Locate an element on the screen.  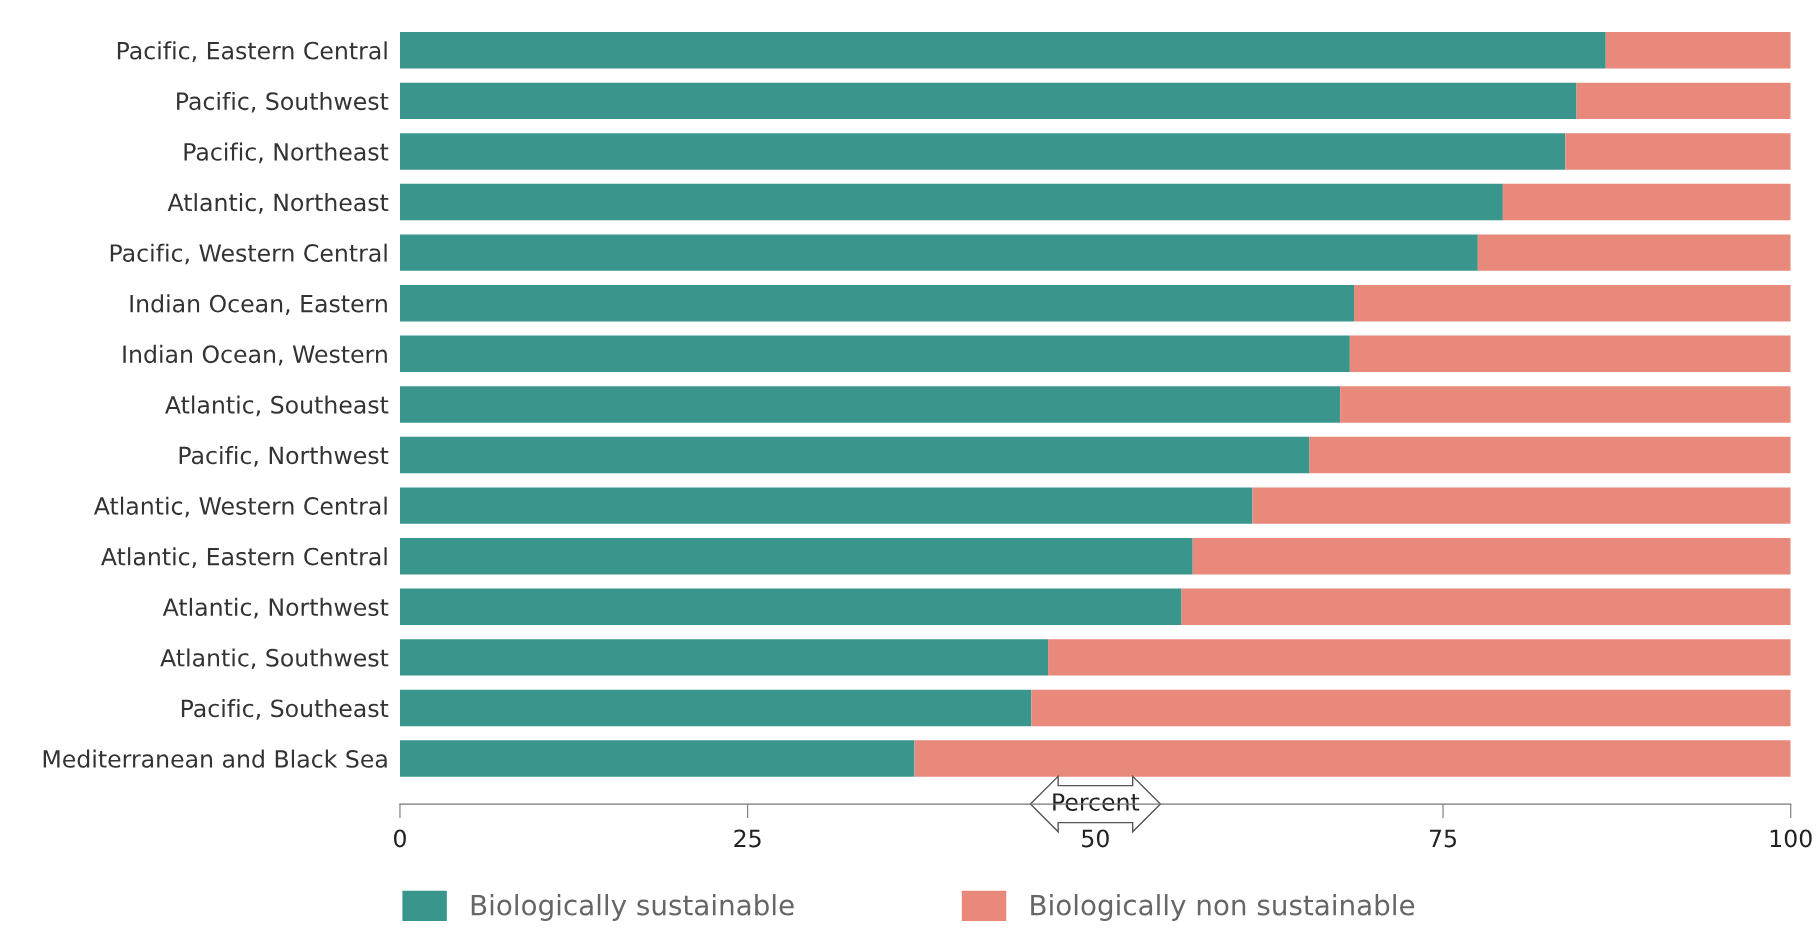
y-tick-label: Indian Ocean, Western is located at coordinates (255, 355).